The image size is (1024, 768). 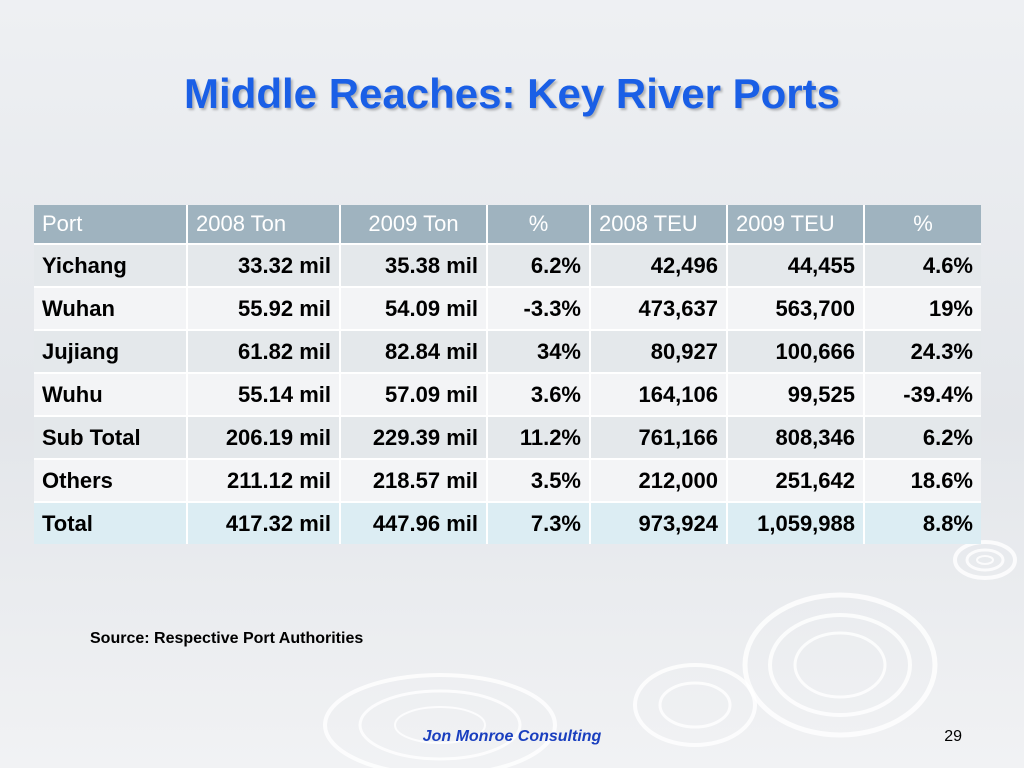 What do you see at coordinates (264, 394) in the screenshot?
I see `ton-2008: 55.14 mil` at bounding box center [264, 394].